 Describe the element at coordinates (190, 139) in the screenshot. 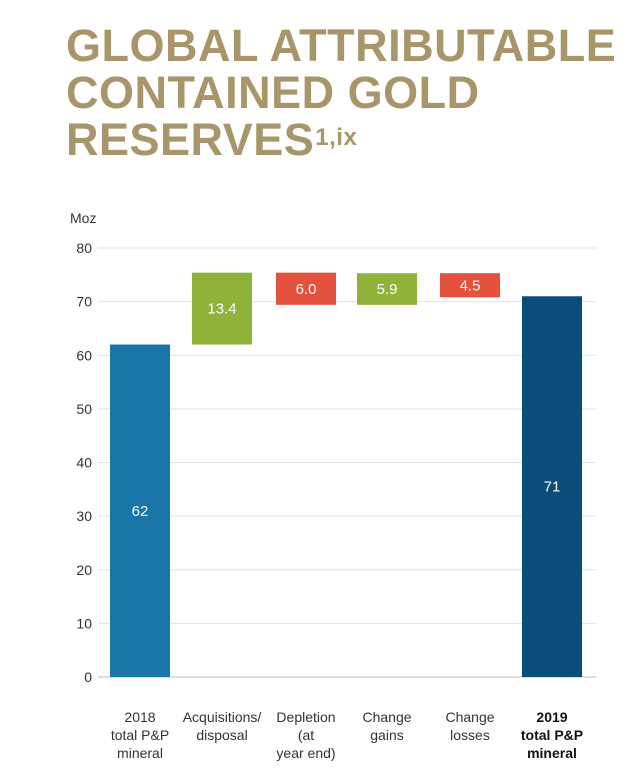

I see `title-line-3-text: RESERVES` at that location.